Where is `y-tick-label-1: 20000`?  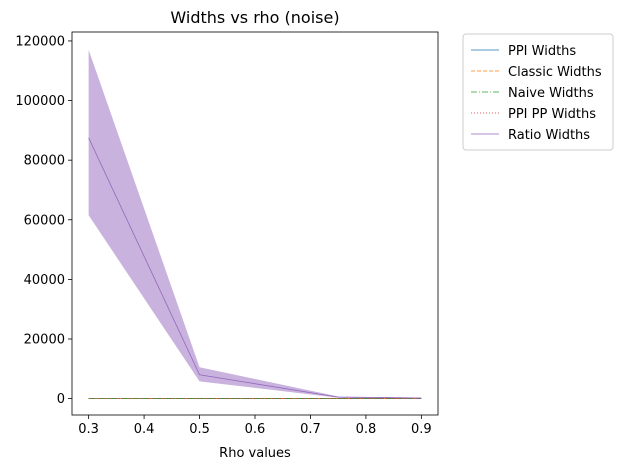 y-tick-label-1: 20000 is located at coordinates (44, 339).